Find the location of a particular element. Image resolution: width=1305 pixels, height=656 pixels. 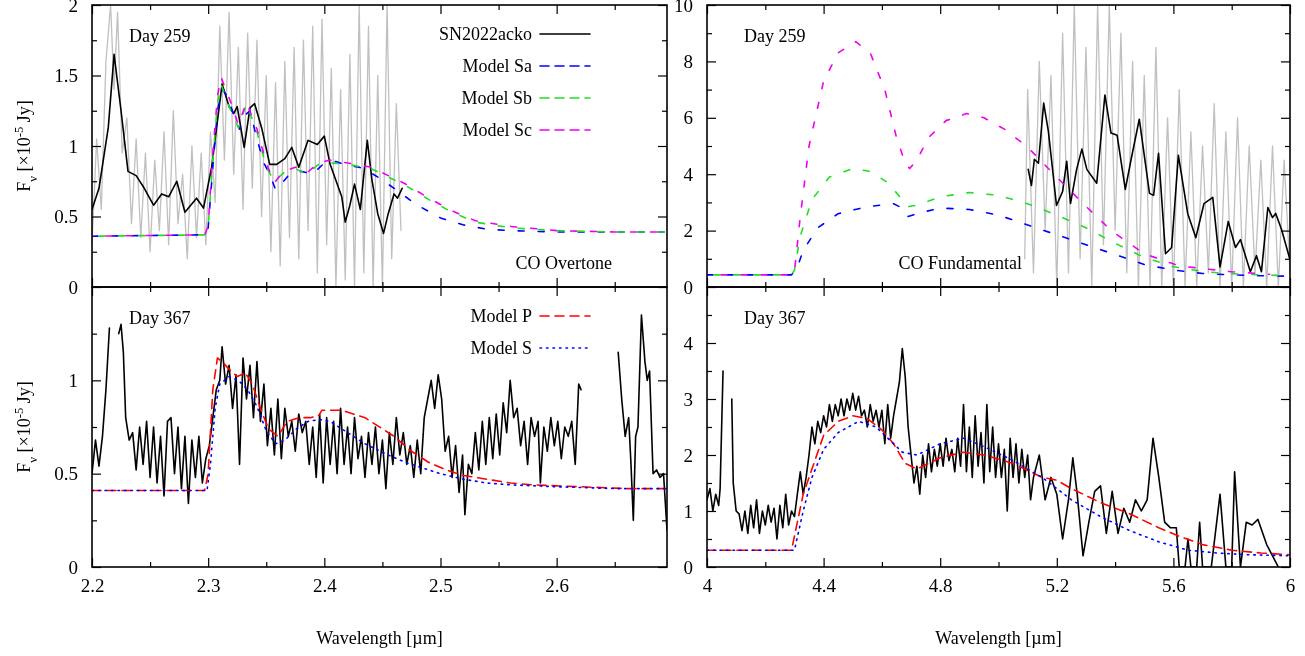

legend-label: SN2022acko is located at coordinates (485, 34).